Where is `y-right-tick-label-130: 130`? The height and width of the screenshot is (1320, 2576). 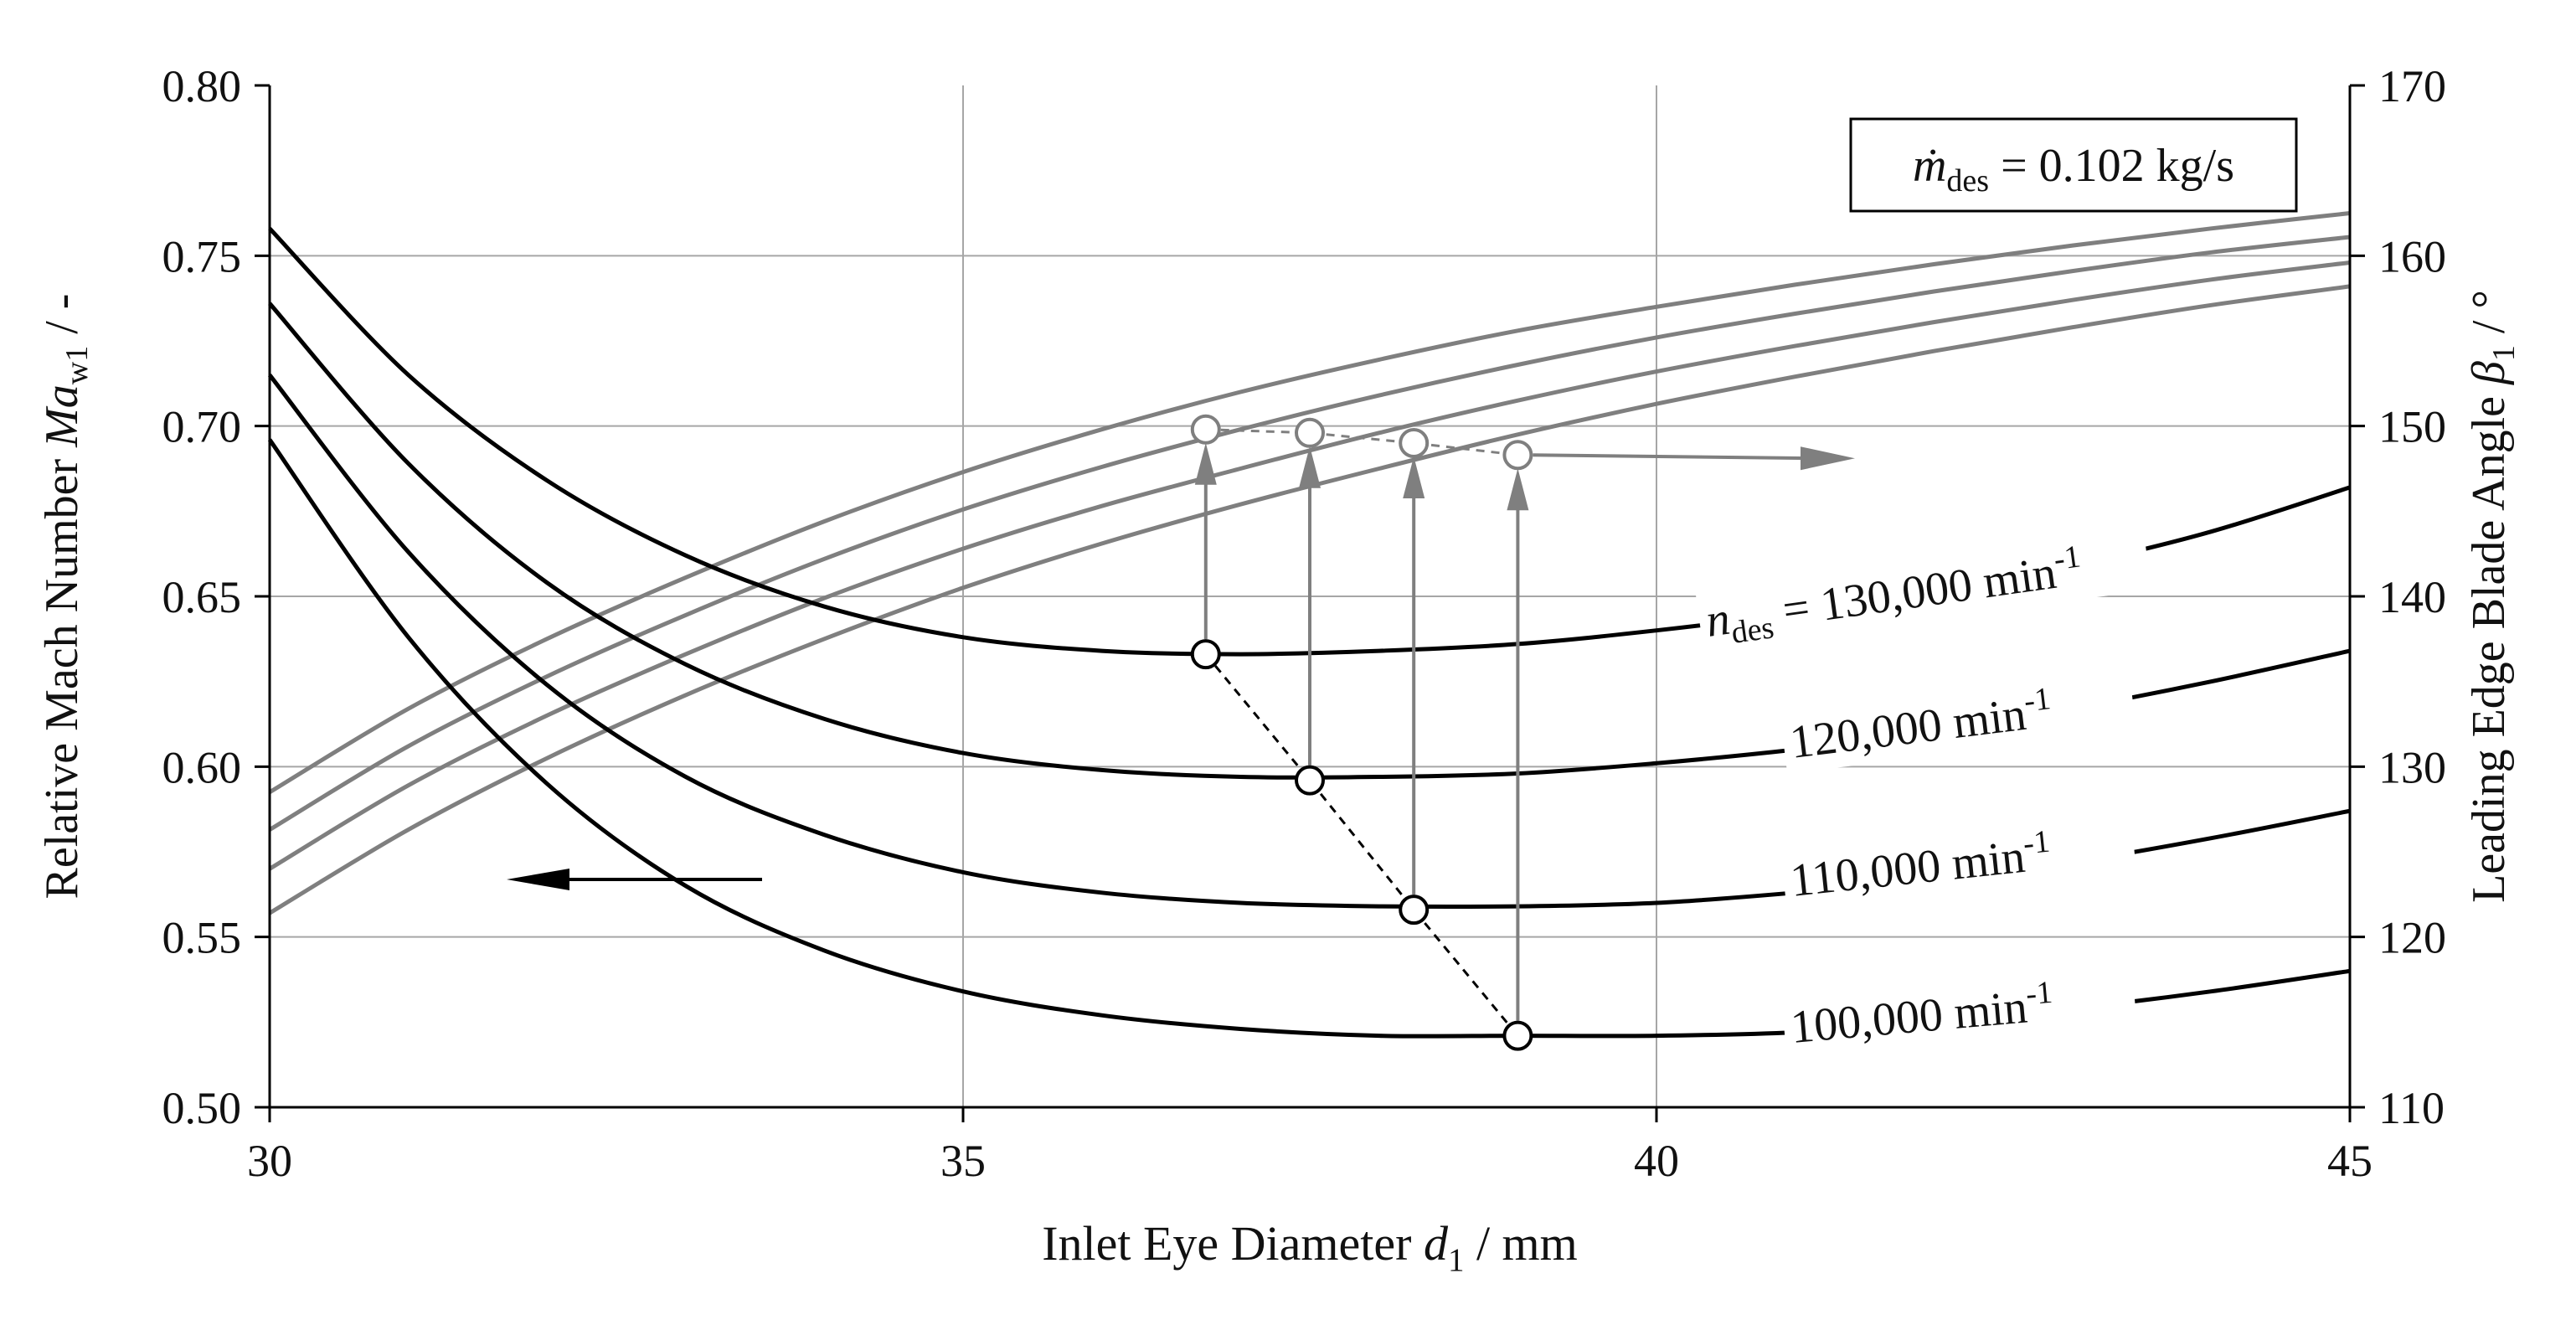 y-right-tick-label-130: 130 is located at coordinates (2412, 767).